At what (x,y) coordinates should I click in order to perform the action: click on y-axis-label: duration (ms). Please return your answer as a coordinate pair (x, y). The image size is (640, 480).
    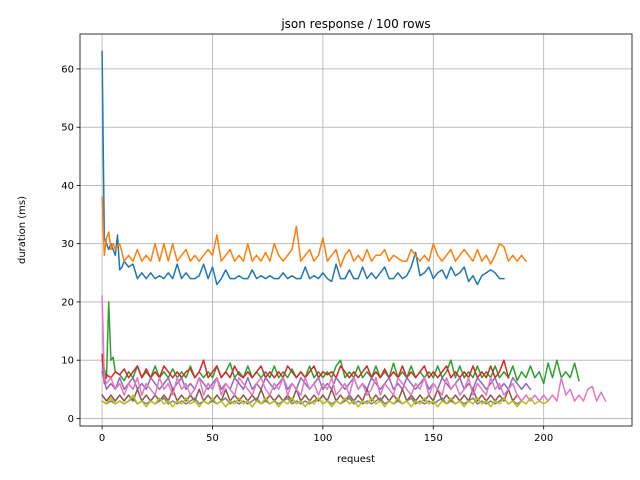
    Looking at the image, I should click on (22, 230).